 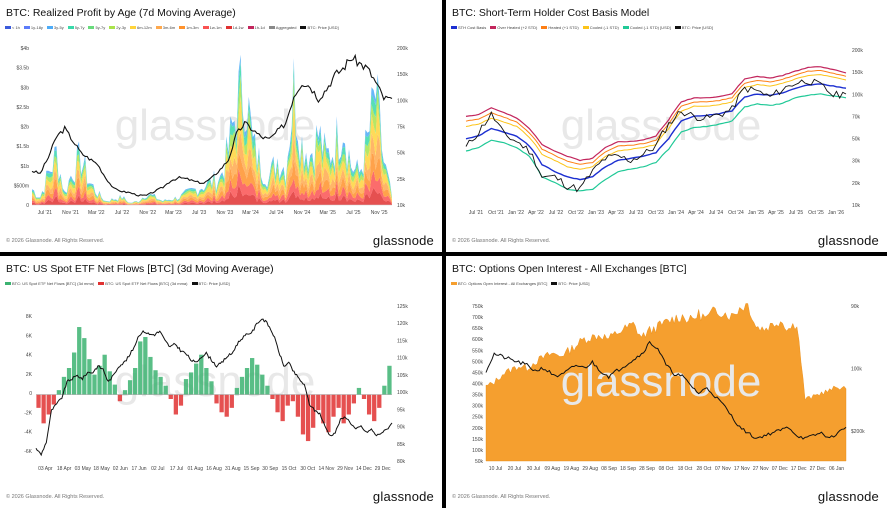 I want to click on legend-item: 2y-3y, so click(x=117, y=27).